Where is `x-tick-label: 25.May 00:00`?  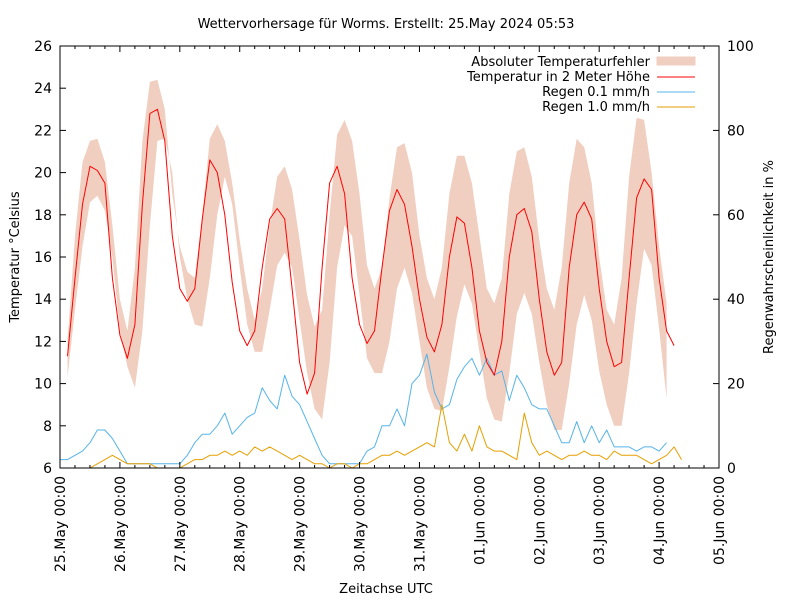
x-tick-label: 25.May 00:00 is located at coordinates (61, 524).